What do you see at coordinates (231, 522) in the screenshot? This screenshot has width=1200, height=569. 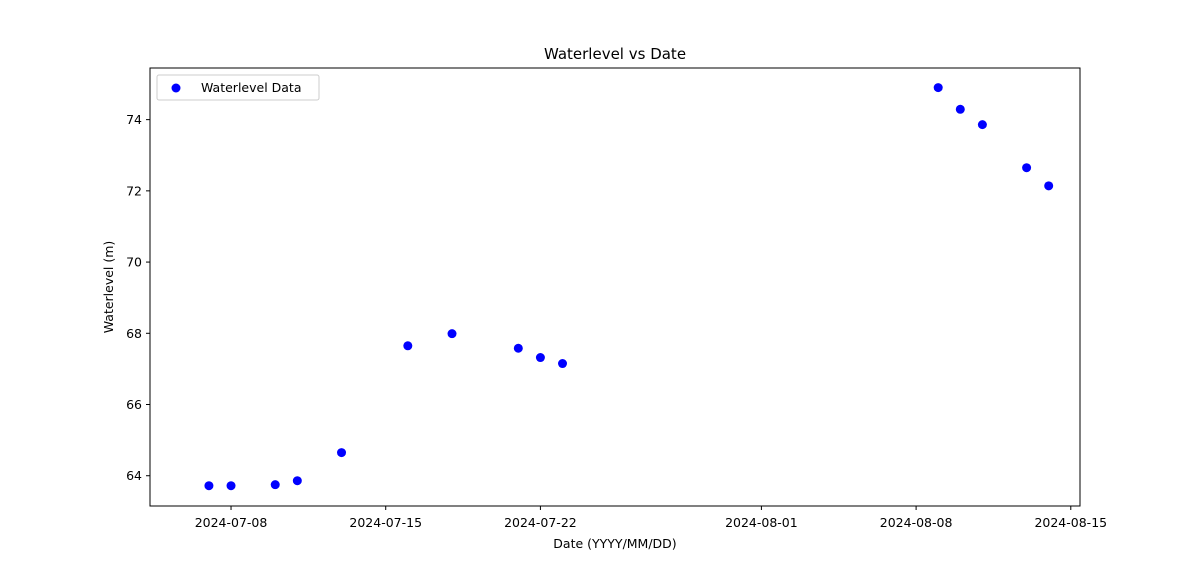 I see `x-tick-label: 2024-07-08` at bounding box center [231, 522].